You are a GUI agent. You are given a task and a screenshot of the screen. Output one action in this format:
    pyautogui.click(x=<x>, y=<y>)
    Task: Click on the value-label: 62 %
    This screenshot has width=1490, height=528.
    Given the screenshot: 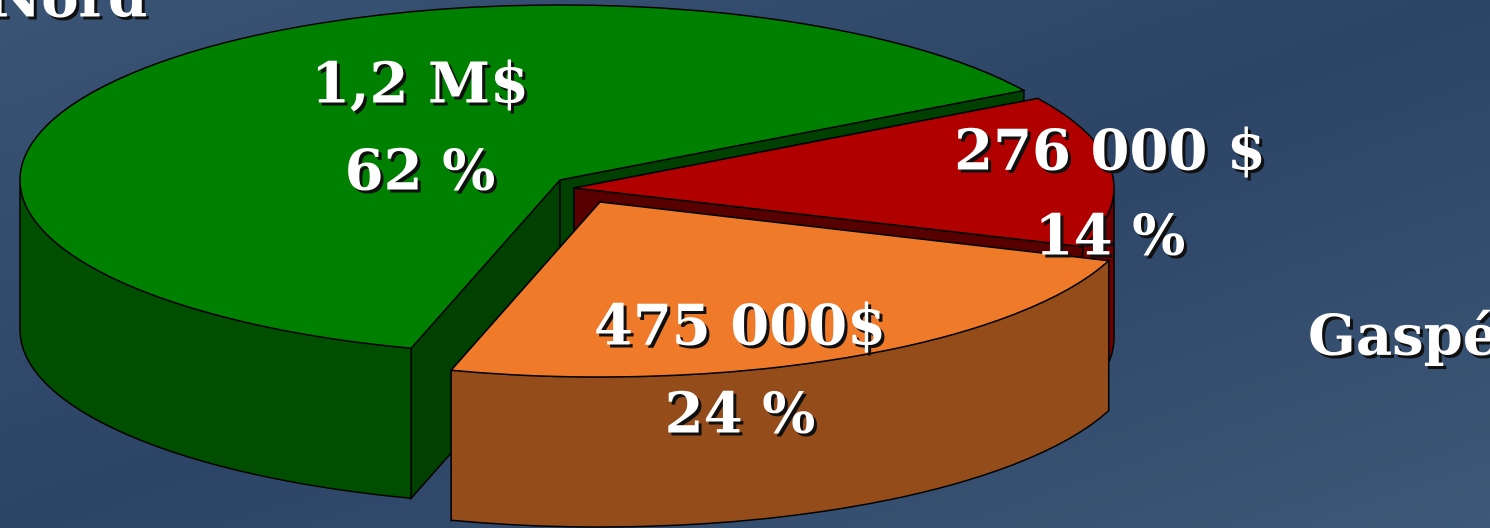 What is the action you would take?
    pyautogui.click(x=420, y=171)
    